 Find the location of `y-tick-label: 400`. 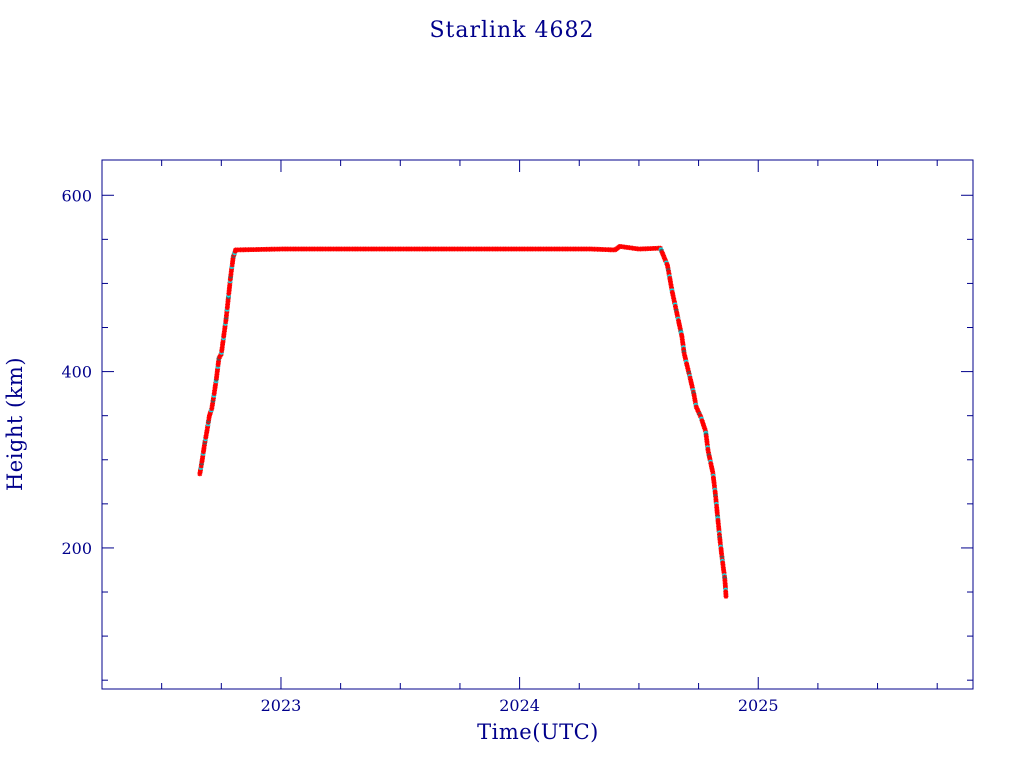

y-tick-label: 400 is located at coordinates (76, 372).